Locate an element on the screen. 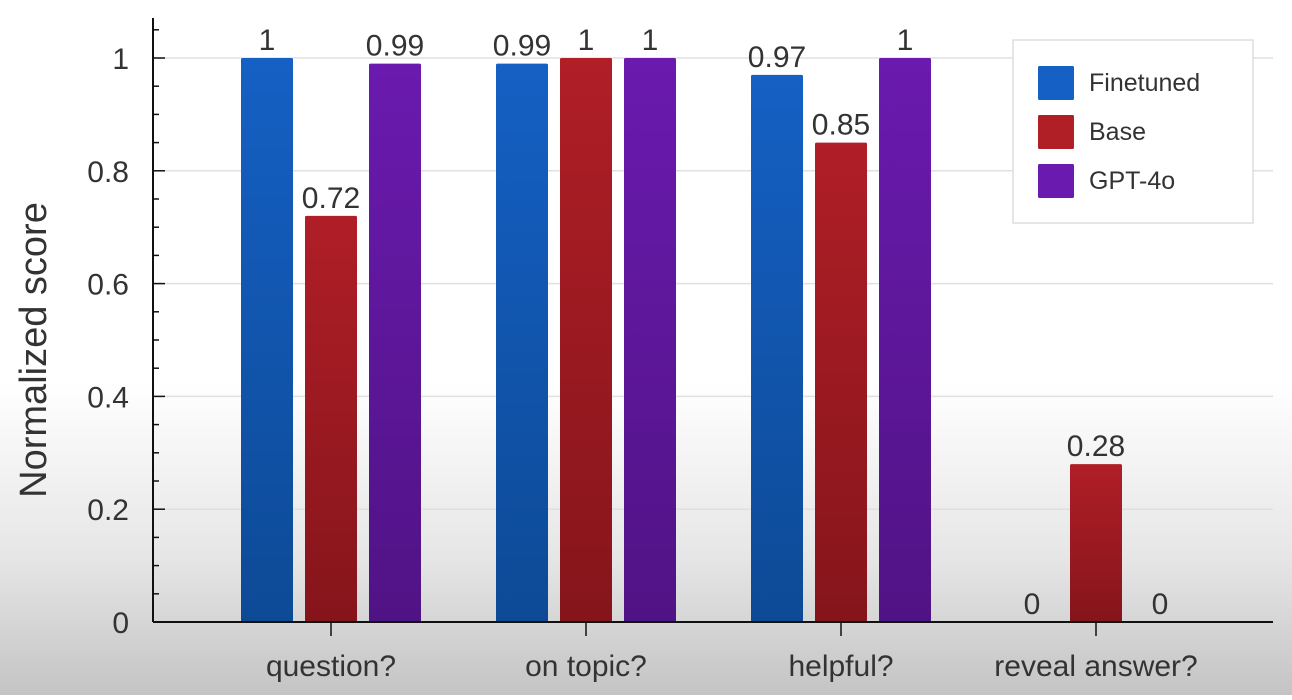 The height and width of the screenshot is (700, 1292). legend-label: Finetuned is located at coordinates (1144, 83).